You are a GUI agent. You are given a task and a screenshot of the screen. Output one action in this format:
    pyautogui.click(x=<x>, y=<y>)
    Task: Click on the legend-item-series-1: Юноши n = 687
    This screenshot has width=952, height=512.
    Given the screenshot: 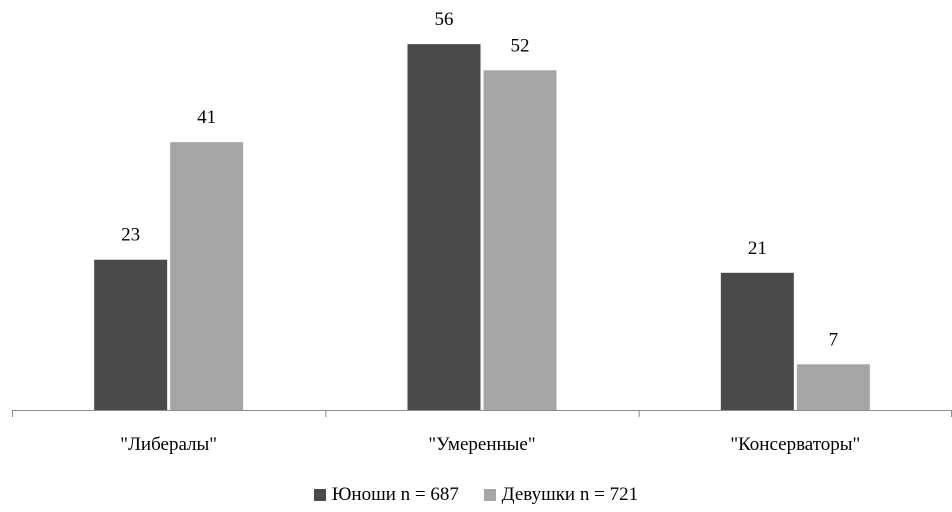 What is the action you would take?
    pyautogui.click(x=386, y=495)
    